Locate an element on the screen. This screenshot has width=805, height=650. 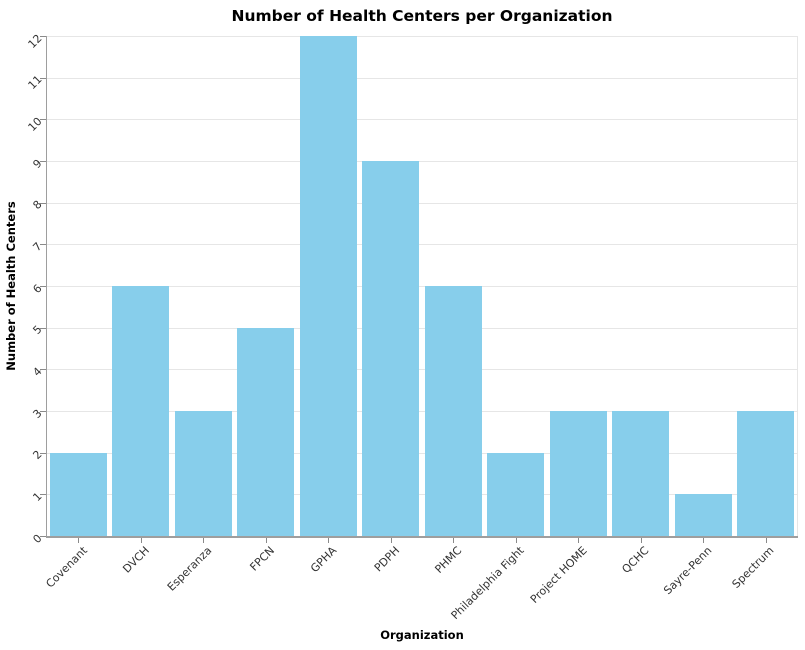
y-tick-label: 2 is located at coordinates (37, 455).